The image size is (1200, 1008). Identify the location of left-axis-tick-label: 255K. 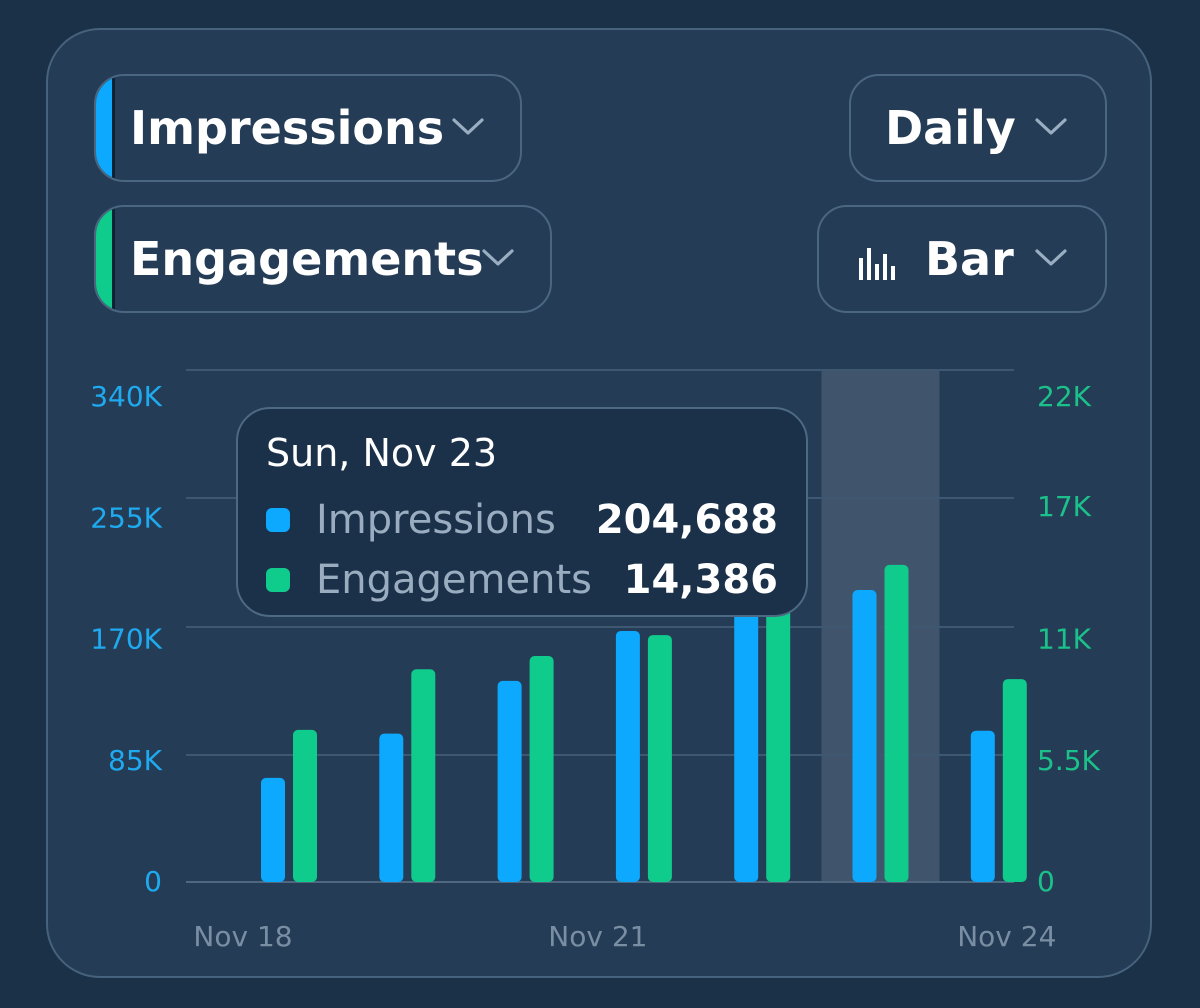
(126, 517).